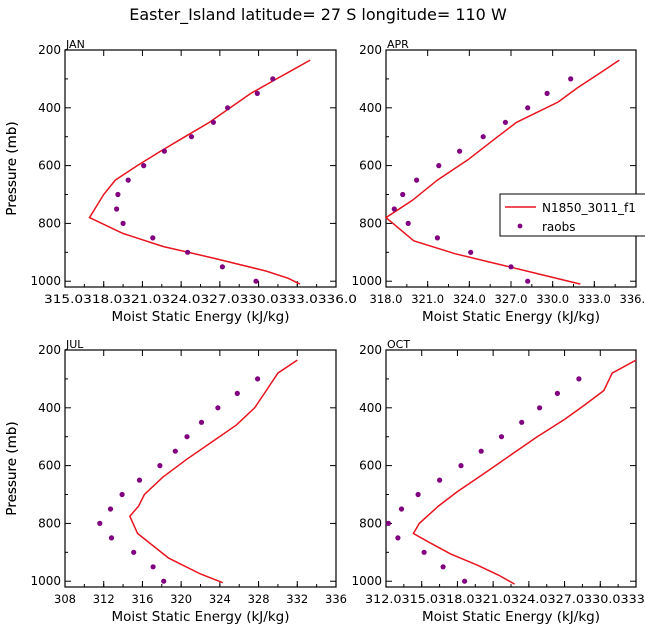  I want to click on plot-frame, so click(511, 168).